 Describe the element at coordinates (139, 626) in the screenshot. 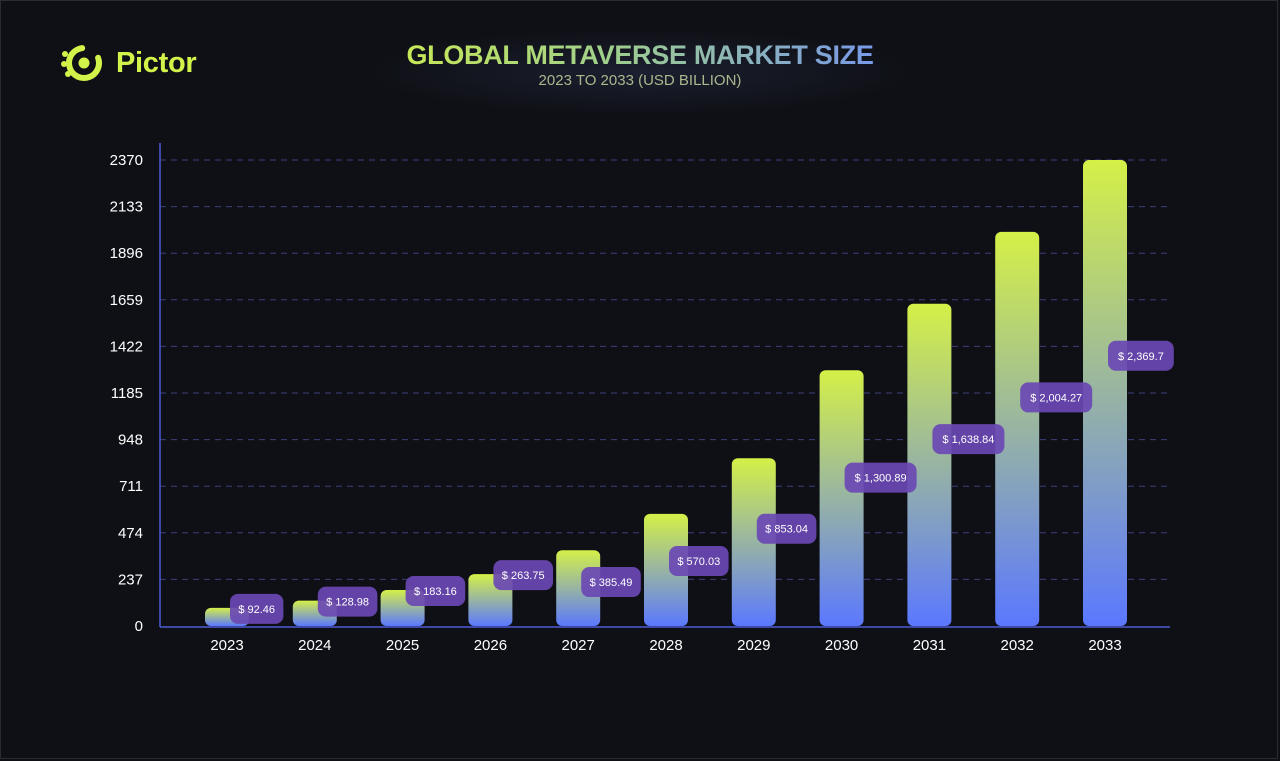

I see `y-tick-label: 0` at that location.